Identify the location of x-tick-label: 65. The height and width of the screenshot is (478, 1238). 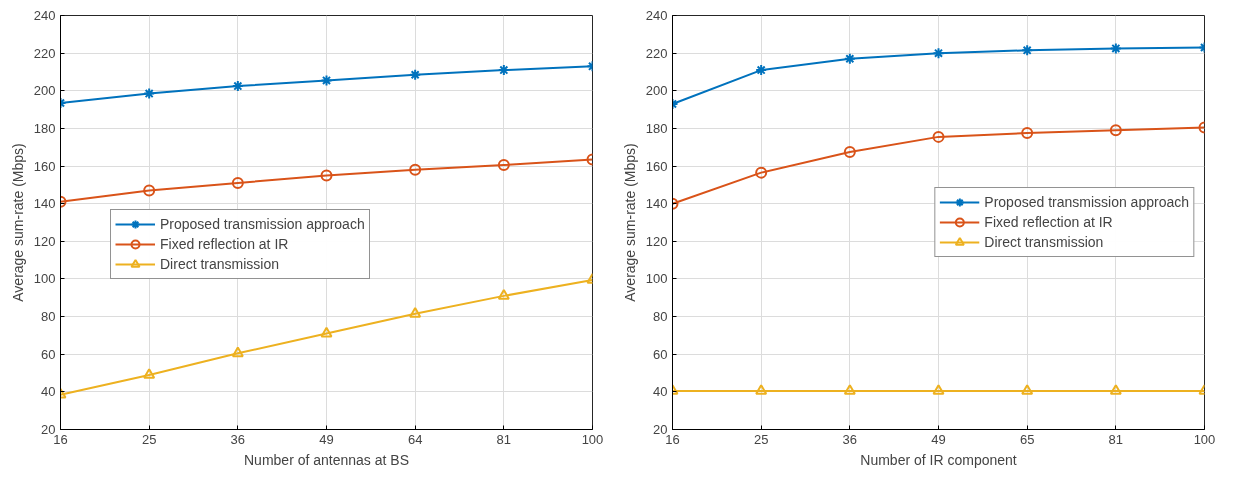
(1027, 439).